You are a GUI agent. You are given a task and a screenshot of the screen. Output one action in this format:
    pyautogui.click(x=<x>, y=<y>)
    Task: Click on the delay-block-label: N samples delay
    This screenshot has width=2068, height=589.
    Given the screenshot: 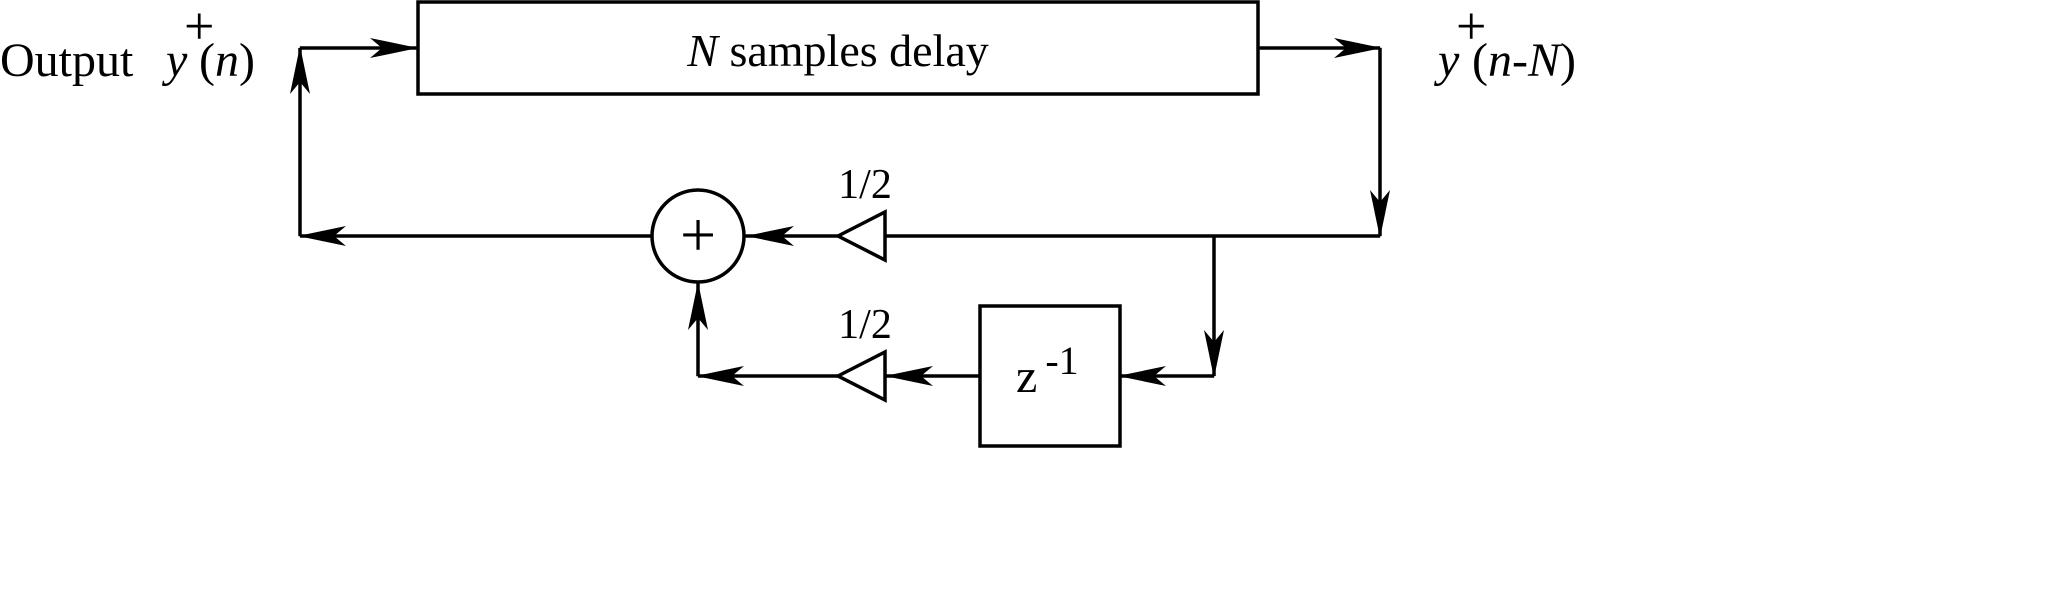 What is the action you would take?
    pyautogui.click(x=837, y=50)
    